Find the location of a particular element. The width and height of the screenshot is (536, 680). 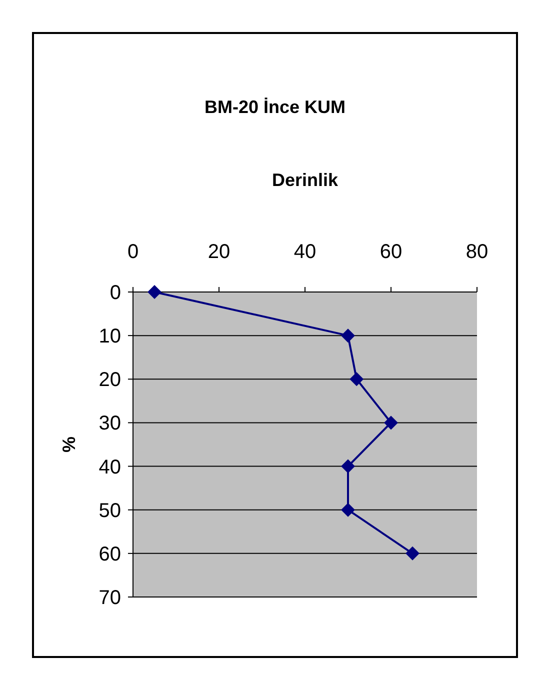

x-tick-label: 40 is located at coordinates (305, 252).